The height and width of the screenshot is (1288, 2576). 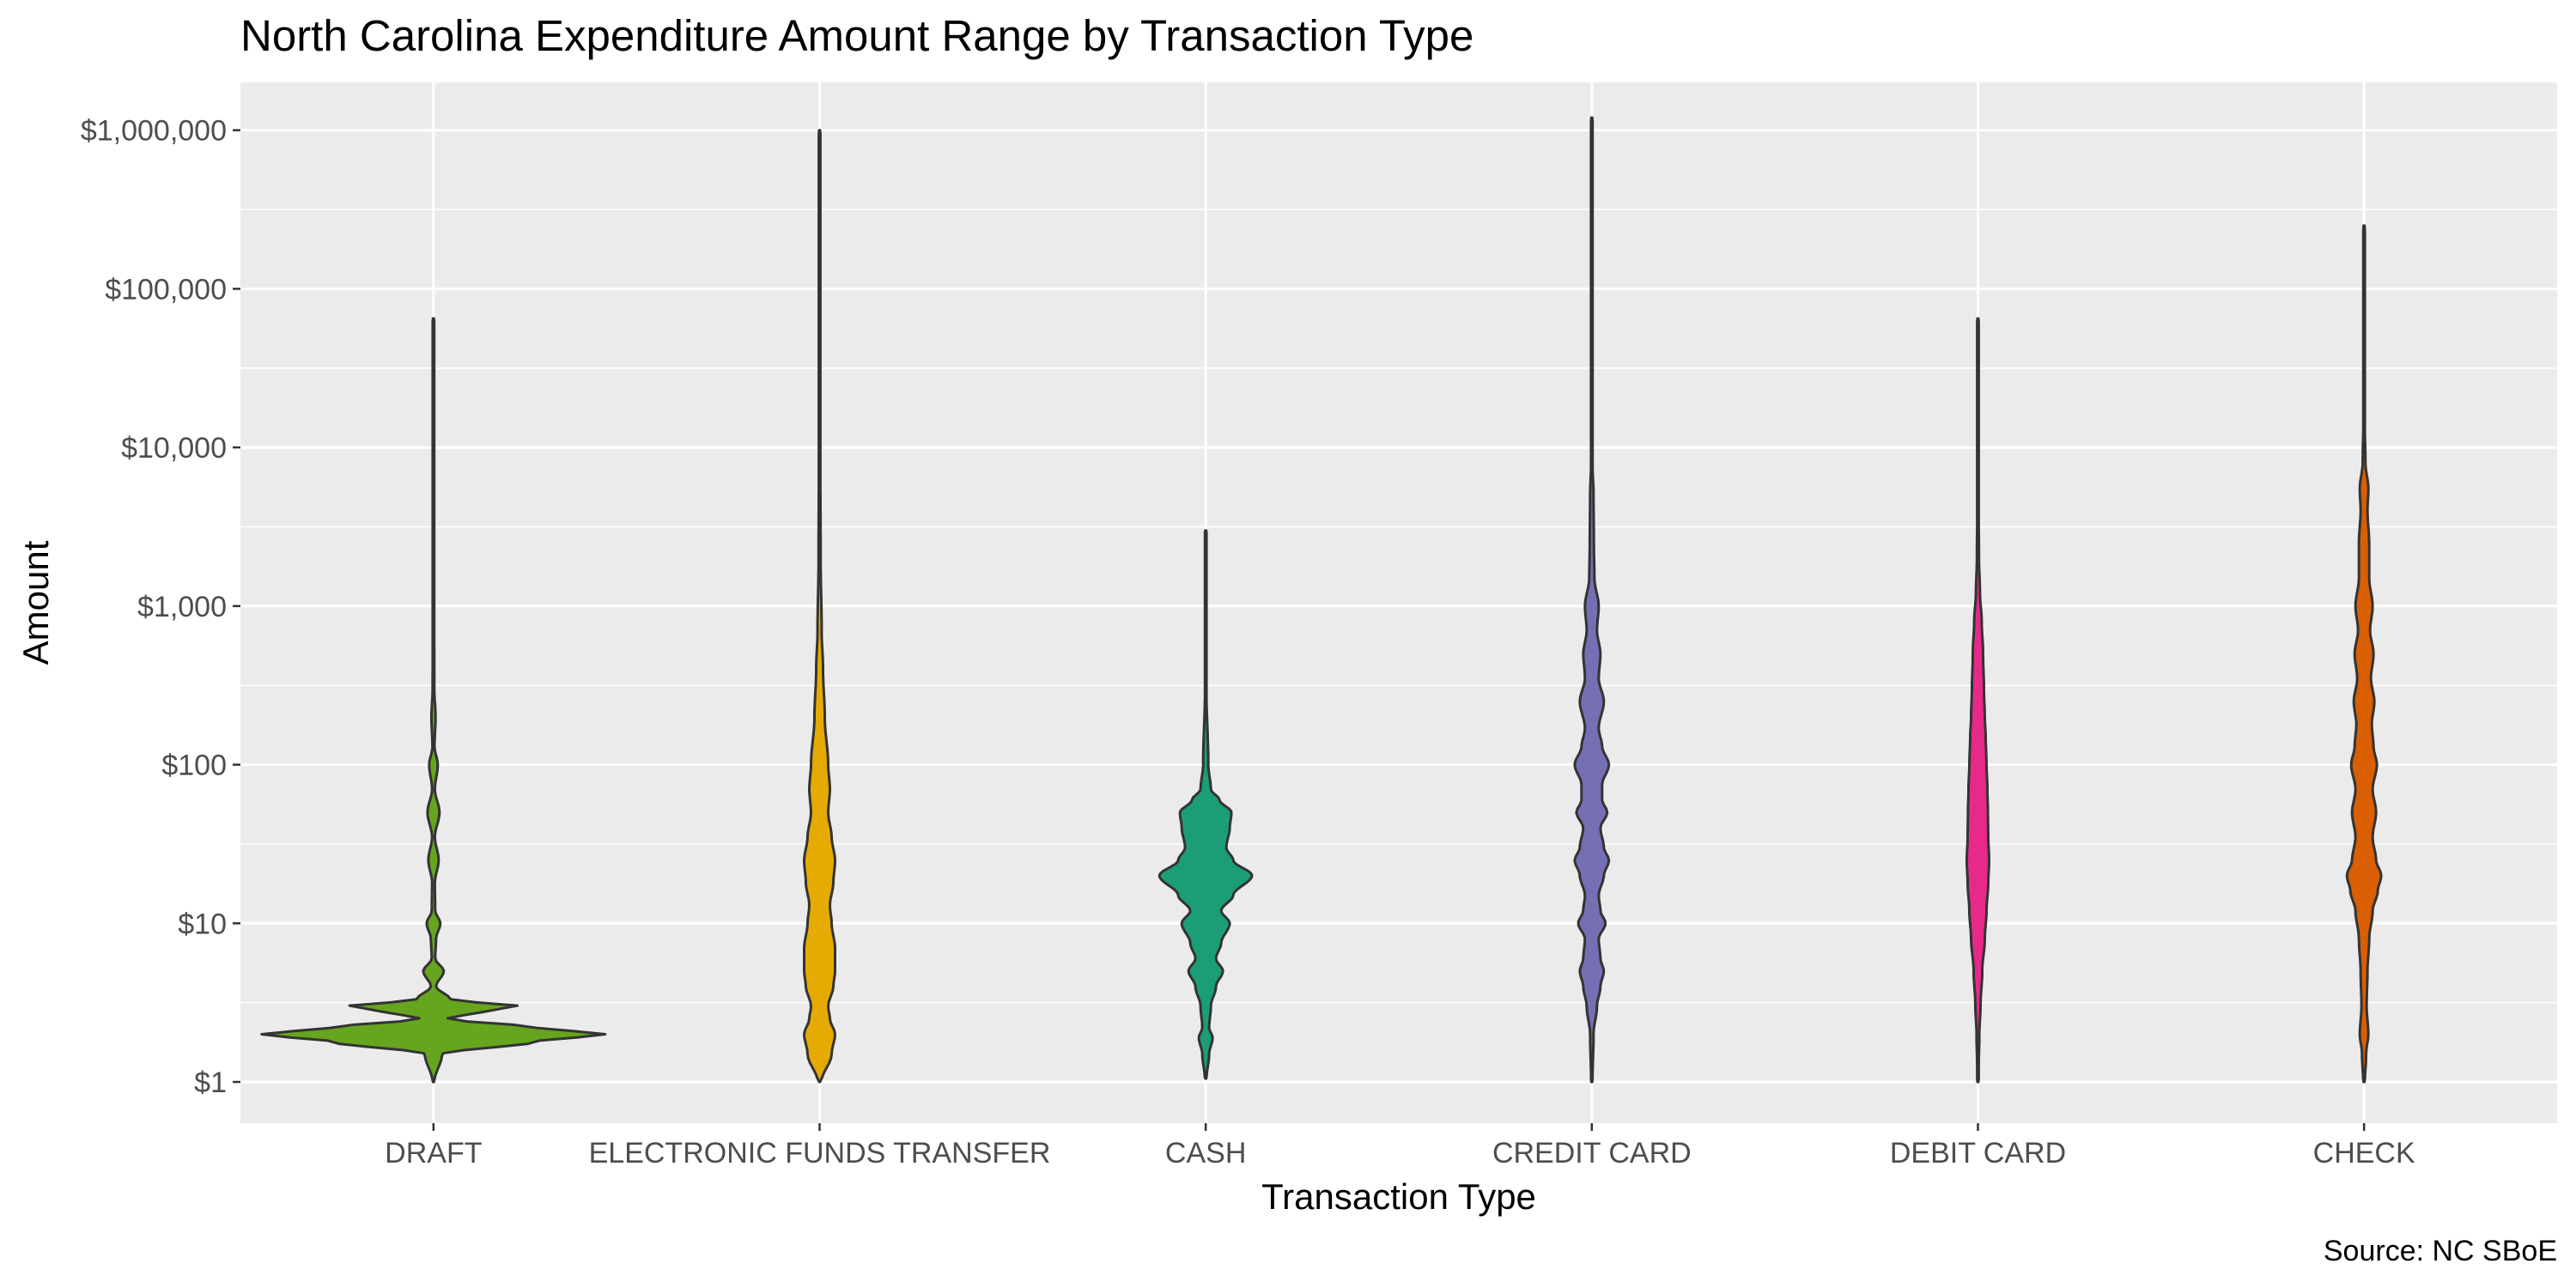 I want to click on violin-draft, so click(x=433, y=700).